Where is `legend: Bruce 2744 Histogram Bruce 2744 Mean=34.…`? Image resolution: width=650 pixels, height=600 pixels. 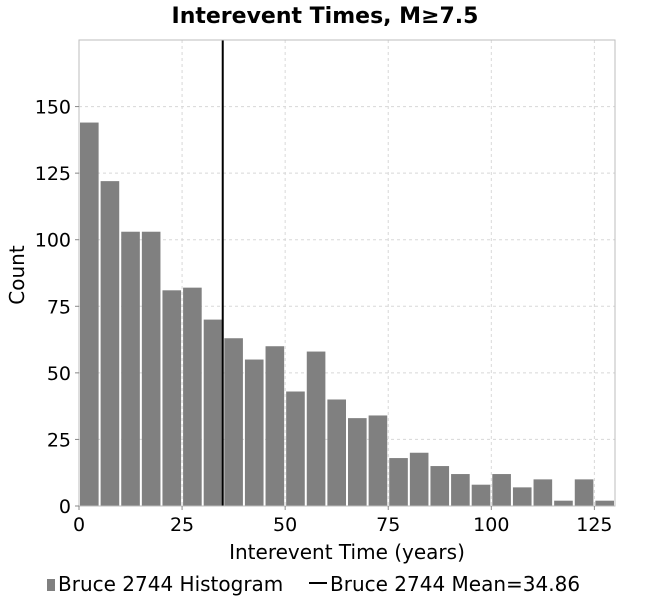 legend: Bruce 2744 Histogram Bruce 2744 Mean=34.… is located at coordinates (313, 584).